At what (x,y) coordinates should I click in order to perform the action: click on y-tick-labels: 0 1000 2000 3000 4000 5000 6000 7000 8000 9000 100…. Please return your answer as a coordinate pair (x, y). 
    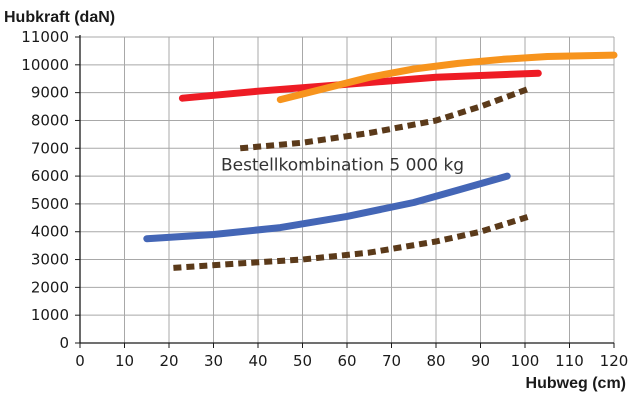
    Looking at the image, I should click on (45, 190).